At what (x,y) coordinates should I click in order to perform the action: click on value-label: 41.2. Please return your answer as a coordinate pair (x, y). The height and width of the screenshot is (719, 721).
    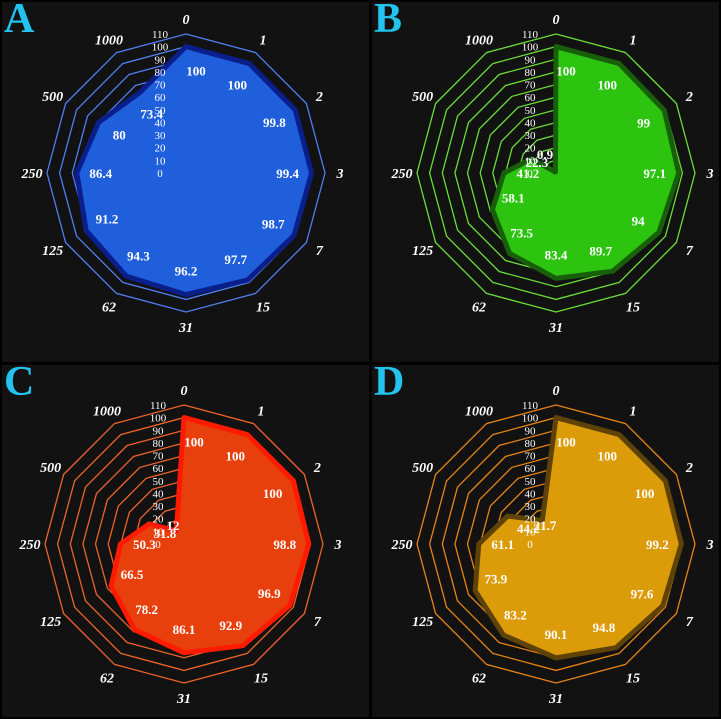
    Looking at the image, I should click on (528, 173).